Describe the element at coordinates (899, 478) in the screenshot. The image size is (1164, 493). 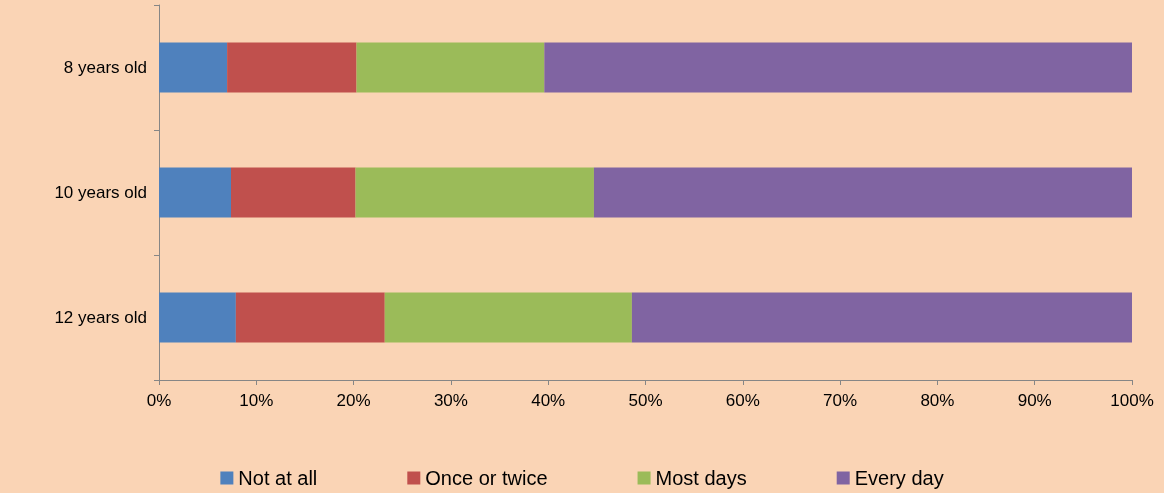
I see `legend-label: Every day` at that location.